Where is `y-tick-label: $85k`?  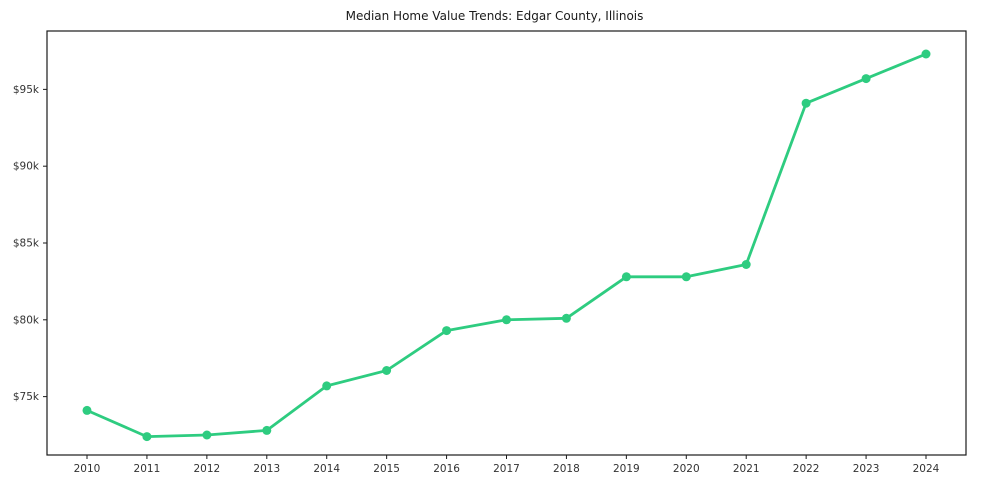 y-tick-label: $85k is located at coordinates (26, 244).